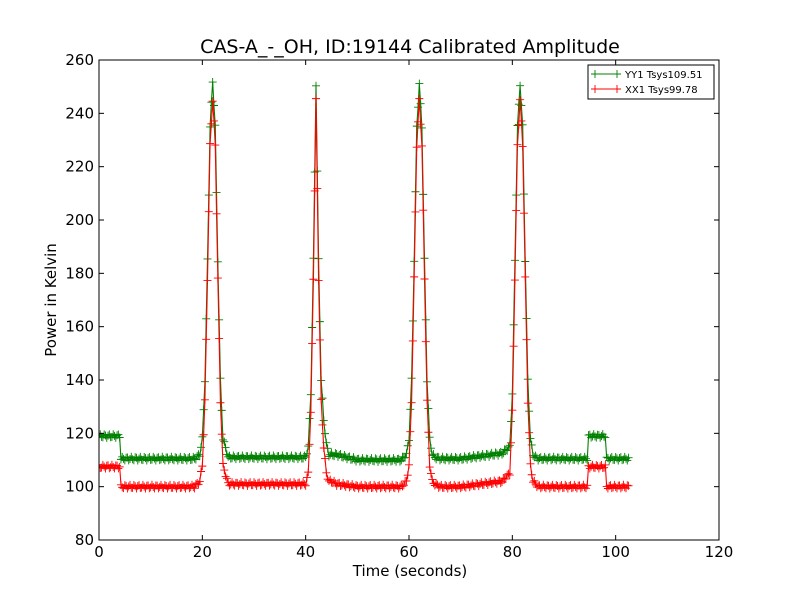 This screenshot has height=600, width=800. What do you see at coordinates (79, 327) in the screenshot?
I see `y-tick-label: 160` at bounding box center [79, 327].